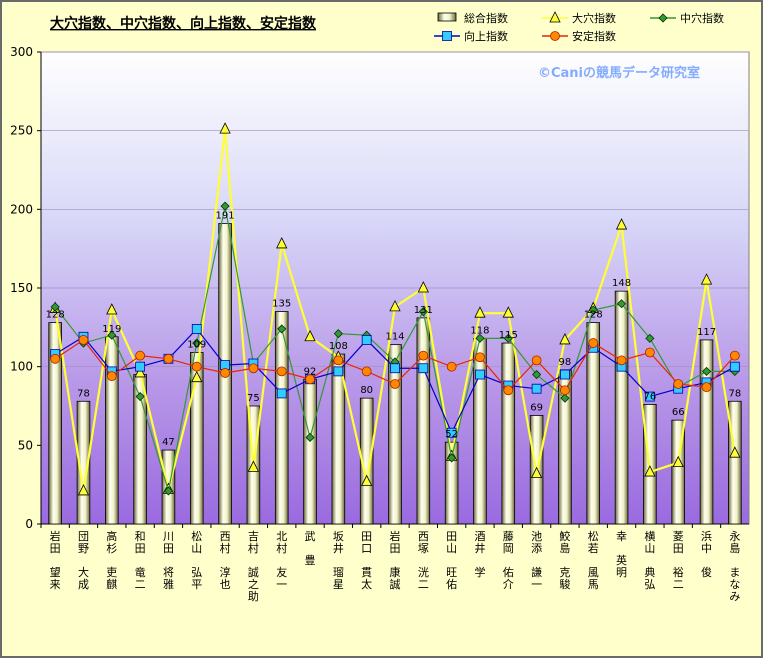  What do you see at coordinates (83, 536) in the screenshot?
I see `x-tick-char: 団` at bounding box center [83, 536].